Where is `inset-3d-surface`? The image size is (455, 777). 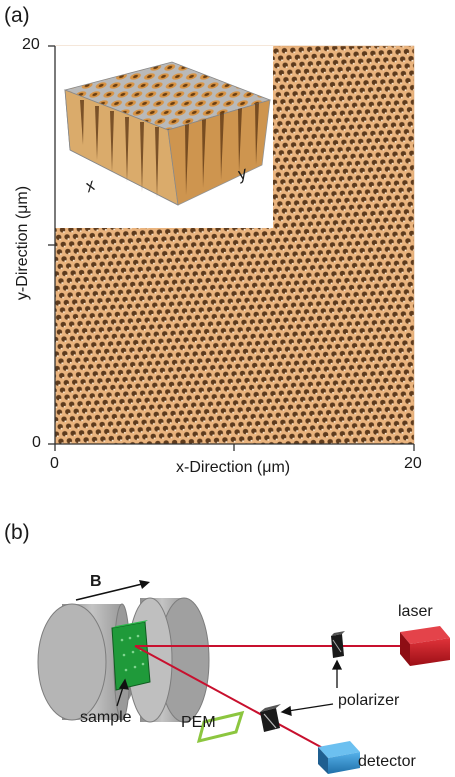 inset-3d-surface is located at coordinates (164, 137).